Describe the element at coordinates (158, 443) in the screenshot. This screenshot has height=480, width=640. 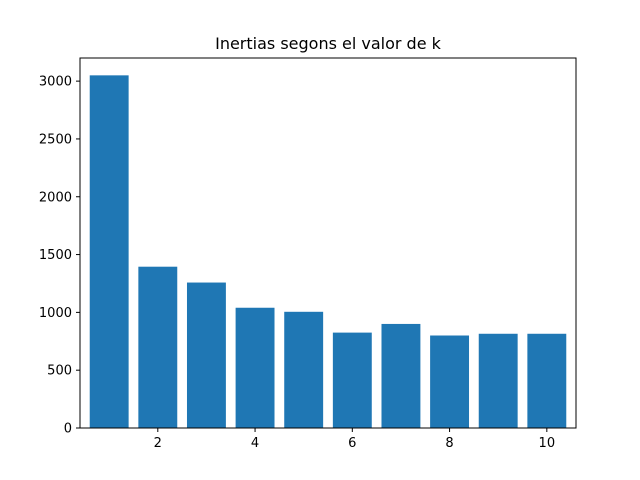
I see `x-tick-label: 2` at that location.